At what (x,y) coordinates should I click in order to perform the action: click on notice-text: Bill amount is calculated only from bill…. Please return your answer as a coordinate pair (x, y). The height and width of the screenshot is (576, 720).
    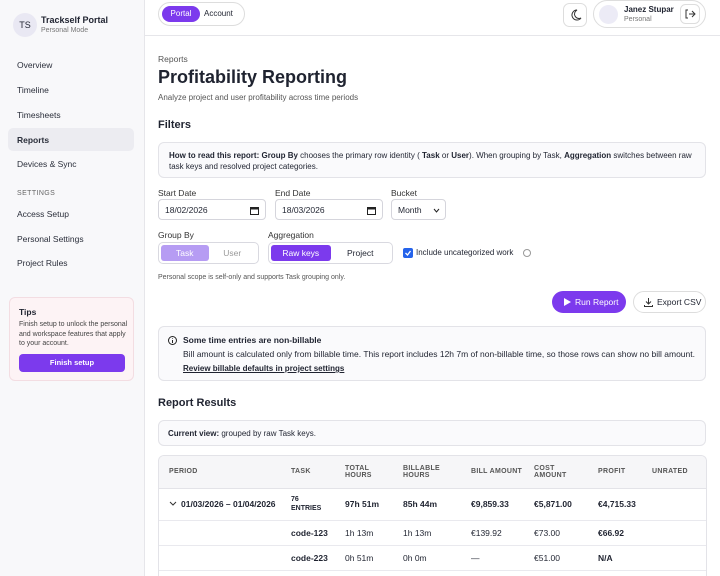
    Looking at the image, I should click on (439, 354).